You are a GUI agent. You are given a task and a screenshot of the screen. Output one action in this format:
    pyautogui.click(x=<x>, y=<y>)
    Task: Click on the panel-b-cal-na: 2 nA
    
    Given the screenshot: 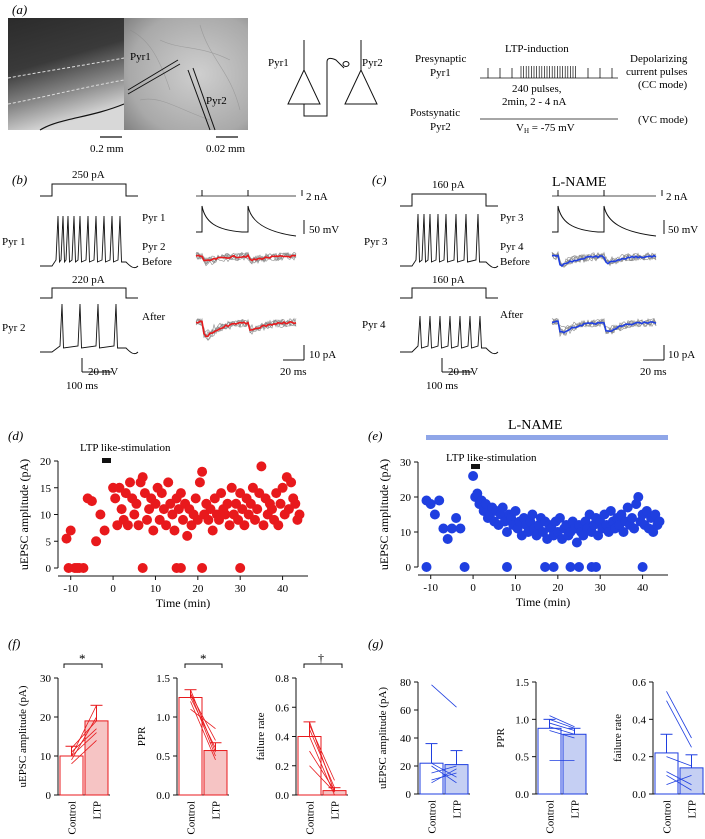 What is the action you would take?
    pyautogui.click(x=317, y=197)
    